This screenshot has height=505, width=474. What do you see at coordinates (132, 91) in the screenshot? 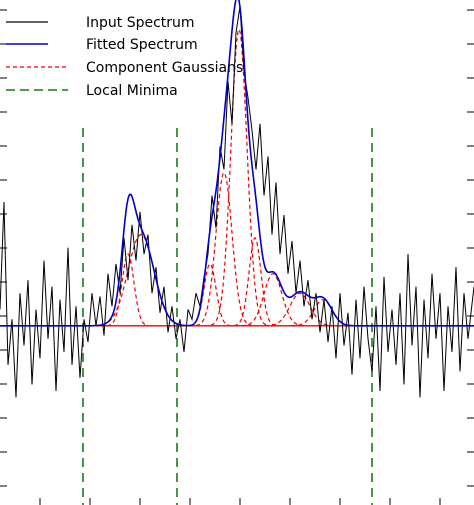
I see `legend-label-local-minima: Local Minima` at bounding box center [132, 91].